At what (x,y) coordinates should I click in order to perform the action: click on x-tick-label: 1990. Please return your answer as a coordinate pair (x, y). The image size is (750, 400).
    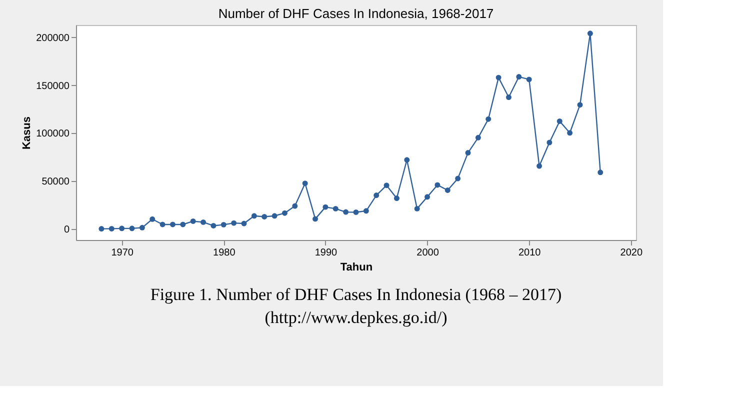
    Looking at the image, I should click on (326, 253).